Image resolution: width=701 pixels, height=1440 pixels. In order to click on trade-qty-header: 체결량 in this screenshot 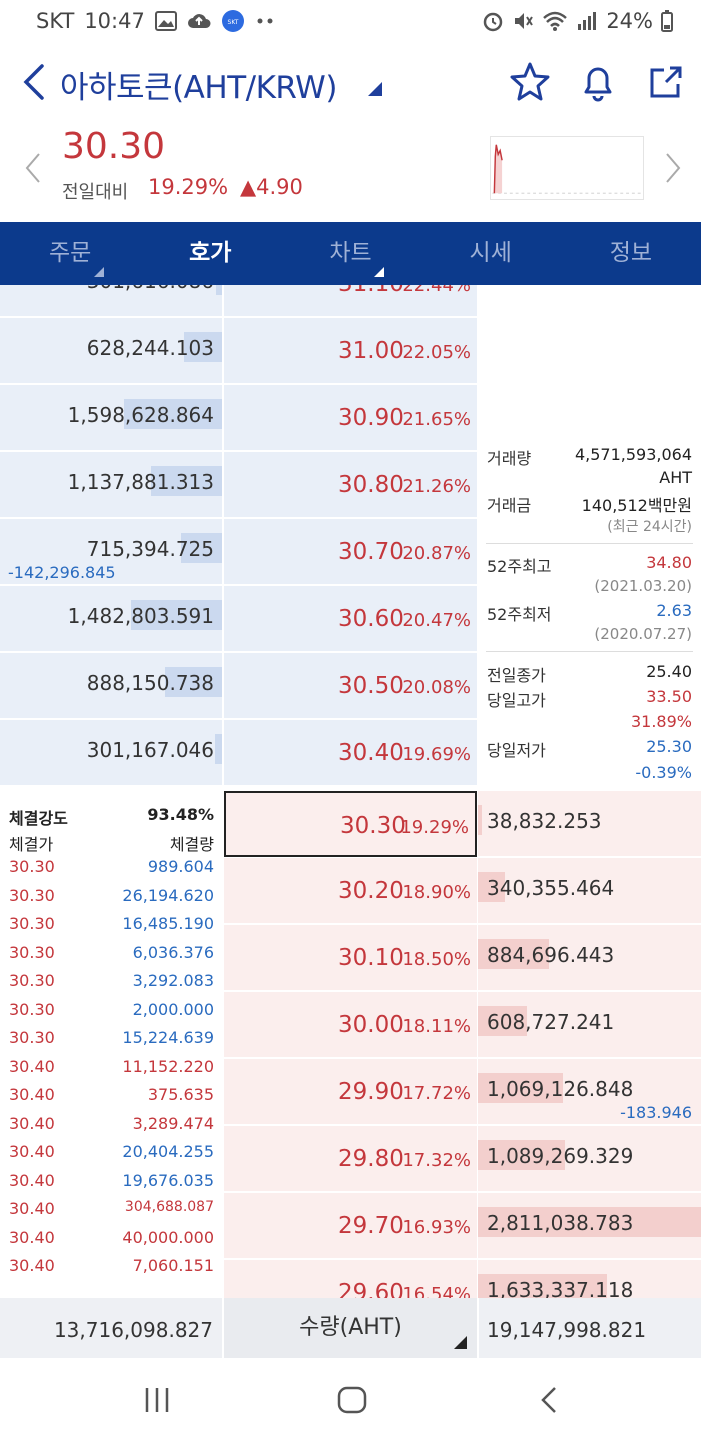, I will do `click(191, 844)`.